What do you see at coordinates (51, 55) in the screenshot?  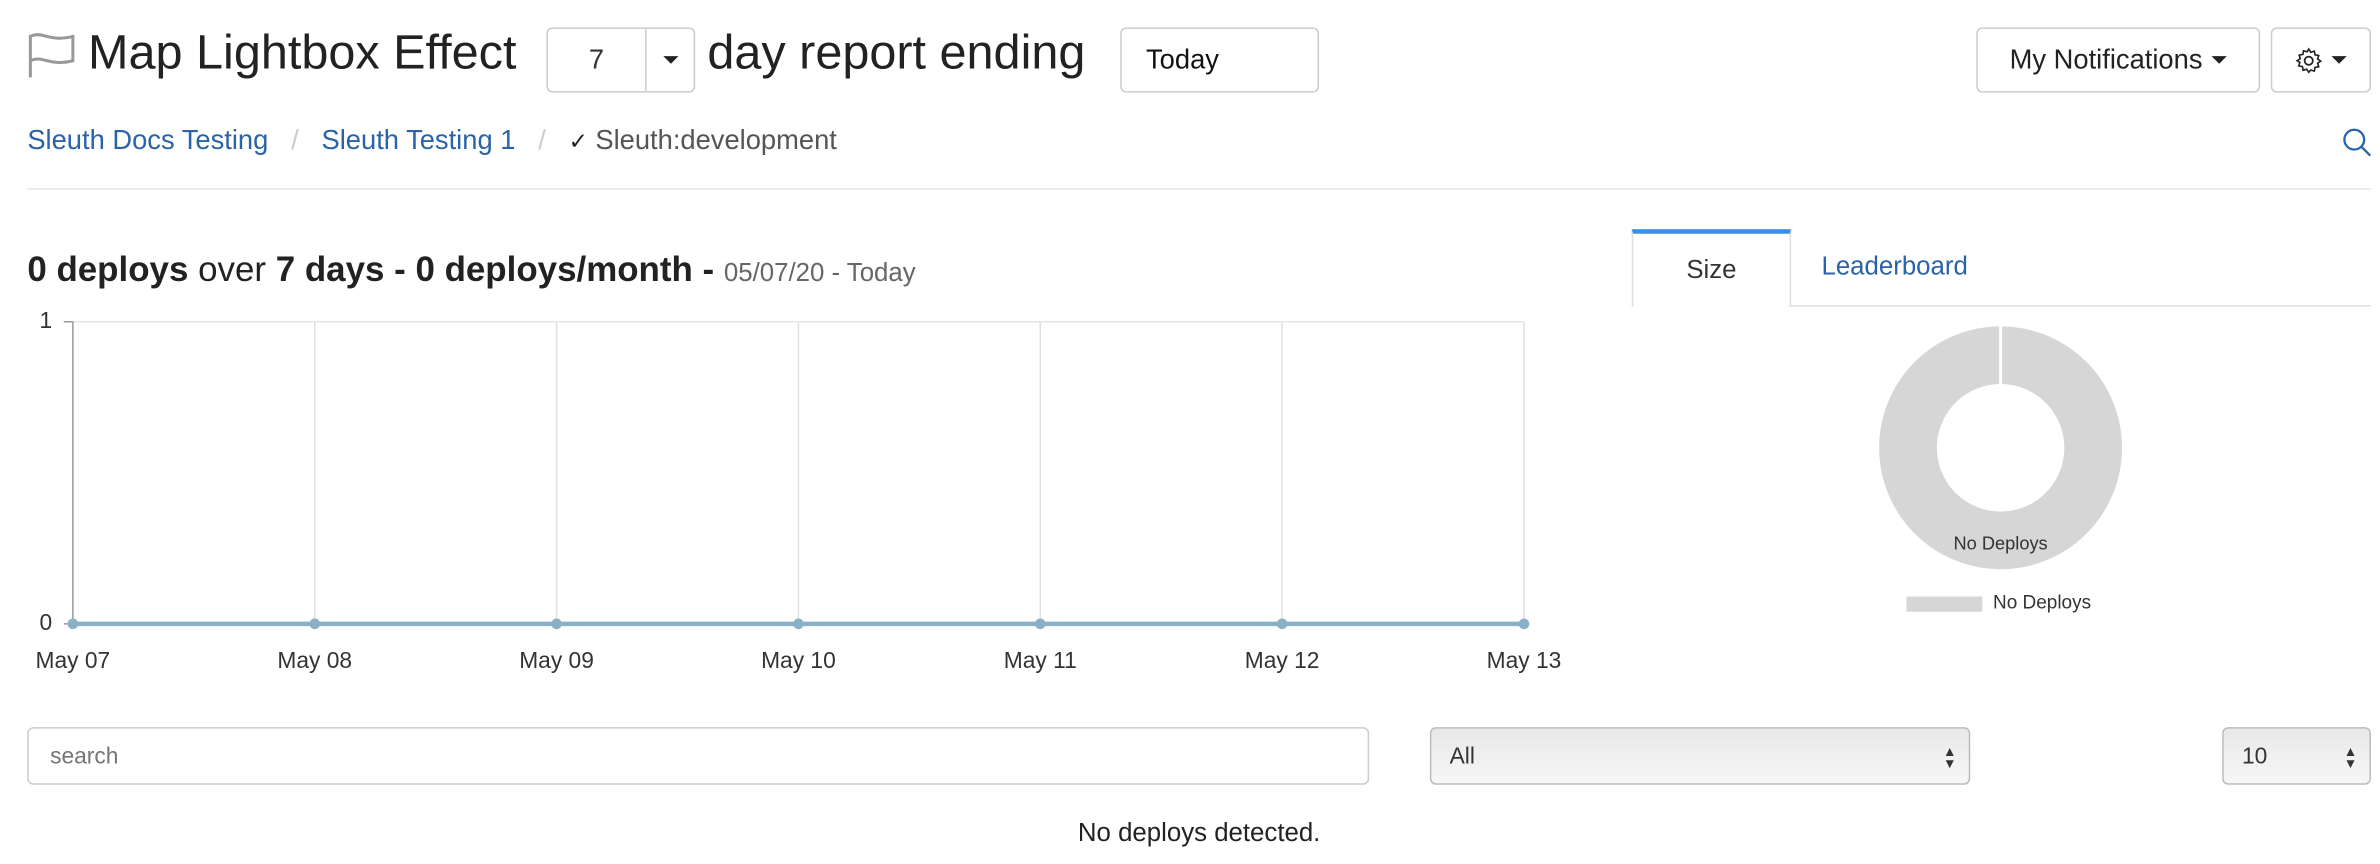 I see `flag-icon` at bounding box center [51, 55].